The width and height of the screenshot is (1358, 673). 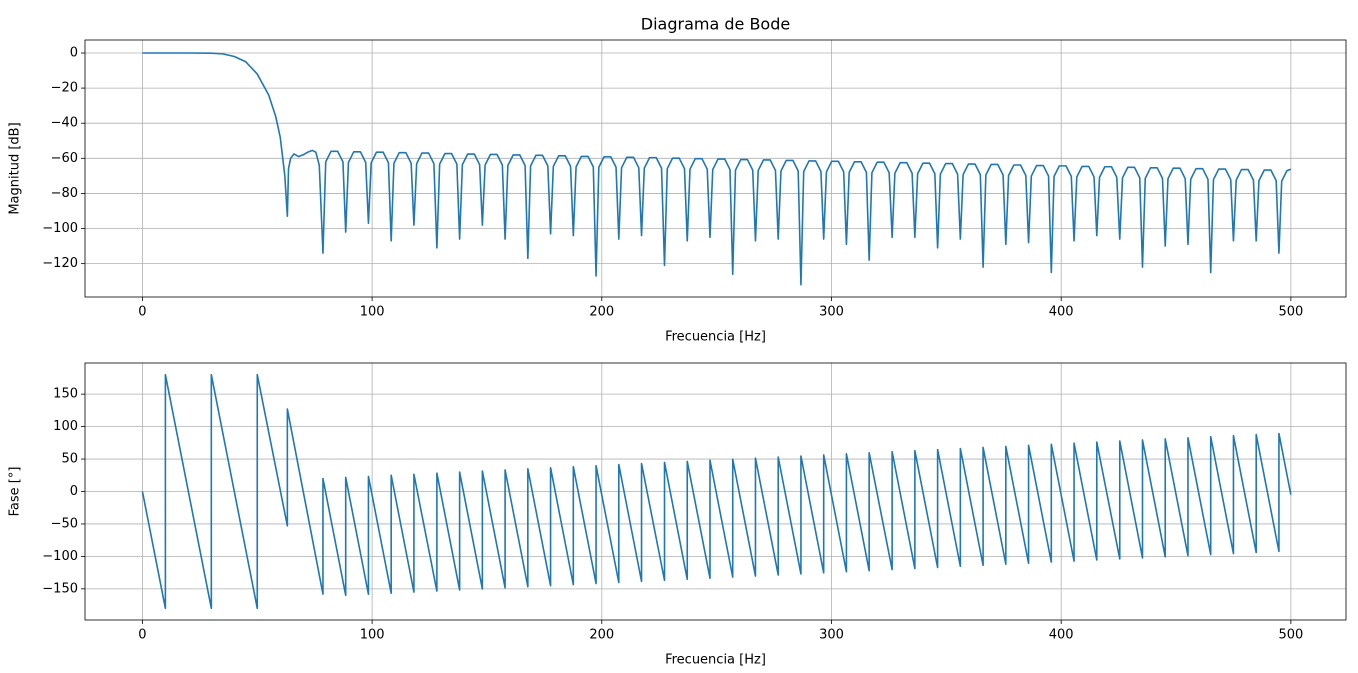 I want to click on y-axis-label: Fase [°], so click(x=15, y=492).